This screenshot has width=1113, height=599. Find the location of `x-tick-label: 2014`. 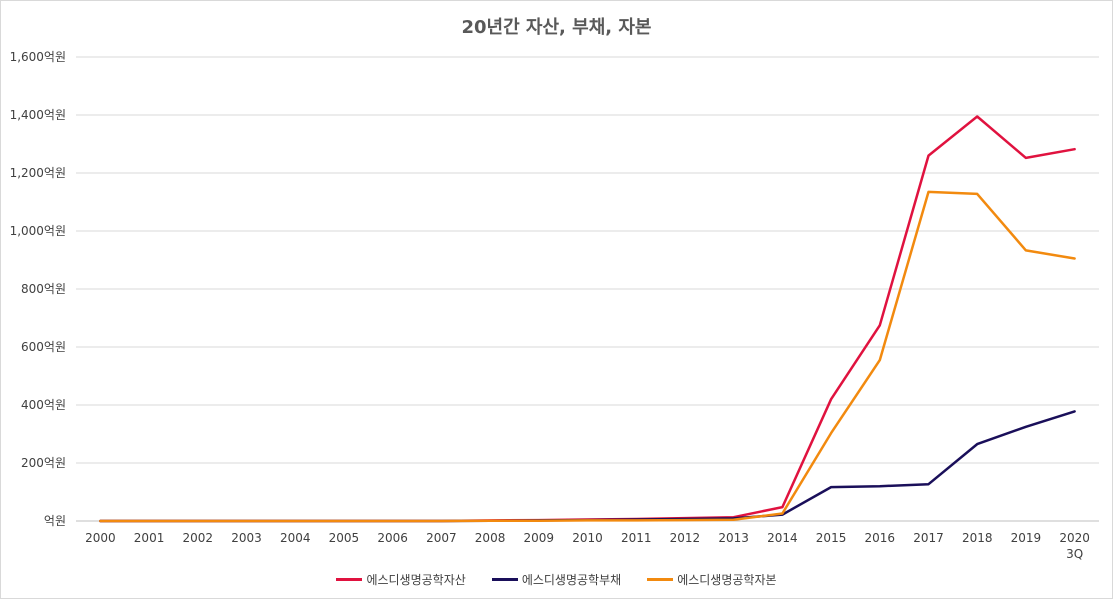

x-tick-label: 2014 is located at coordinates (782, 538).